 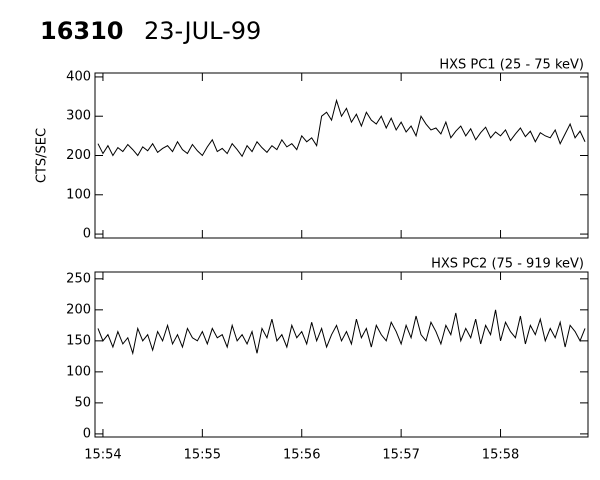 What do you see at coordinates (202, 455) in the screenshot?
I see `x-tick-label: 15:55` at bounding box center [202, 455].